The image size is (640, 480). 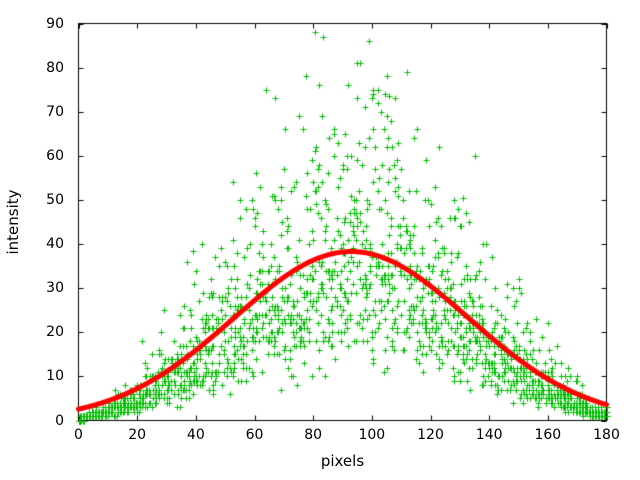 I want to click on x-tick-label: 120, so click(x=430, y=435).